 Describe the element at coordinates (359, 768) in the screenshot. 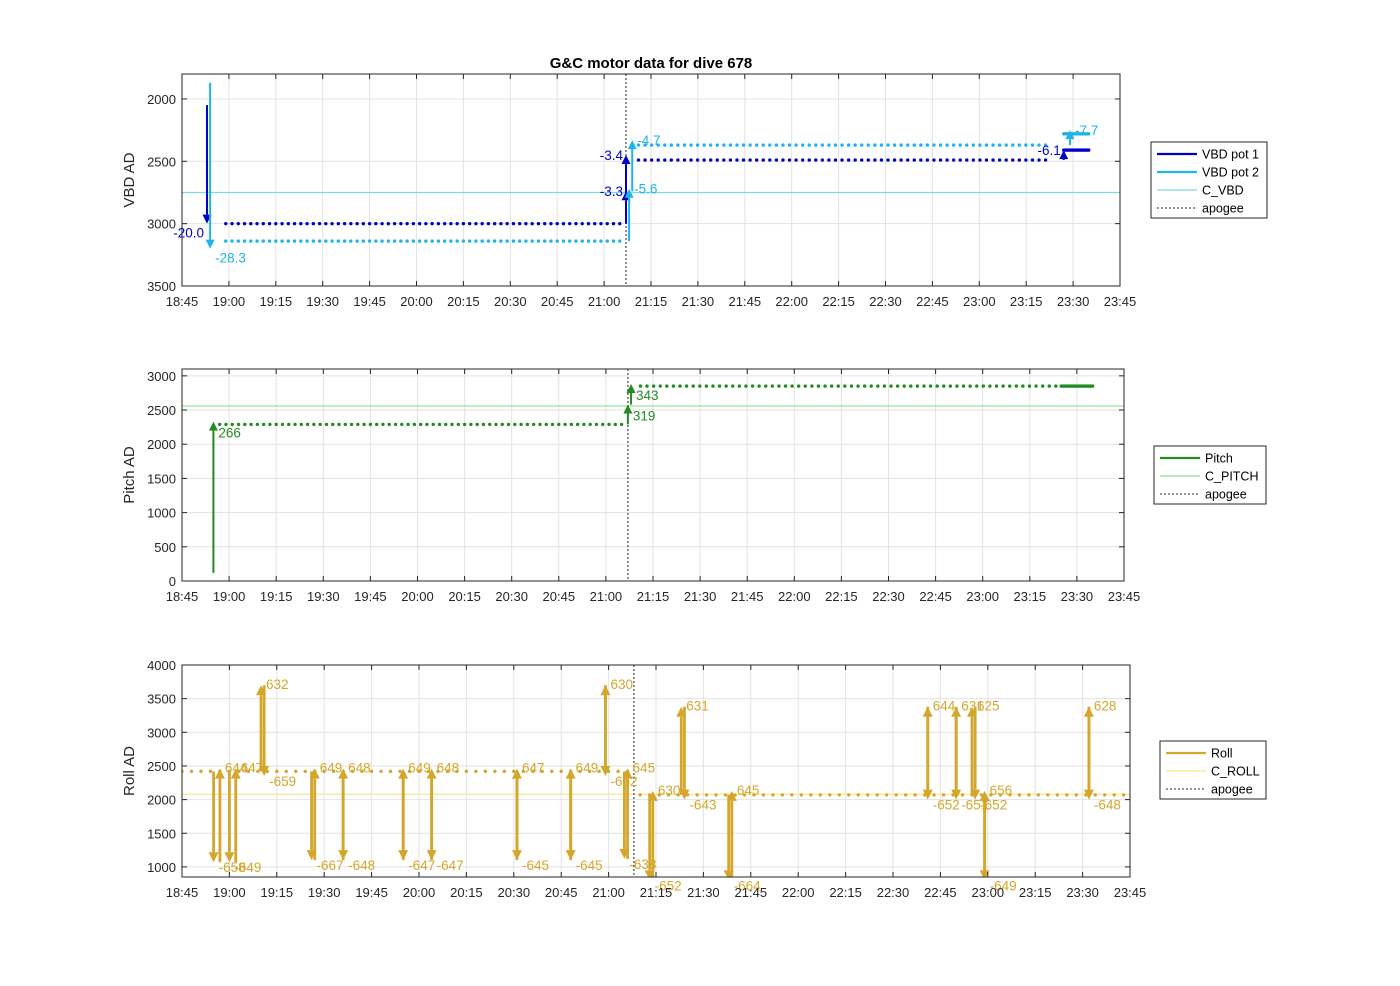

I see `move-label: 648` at that location.